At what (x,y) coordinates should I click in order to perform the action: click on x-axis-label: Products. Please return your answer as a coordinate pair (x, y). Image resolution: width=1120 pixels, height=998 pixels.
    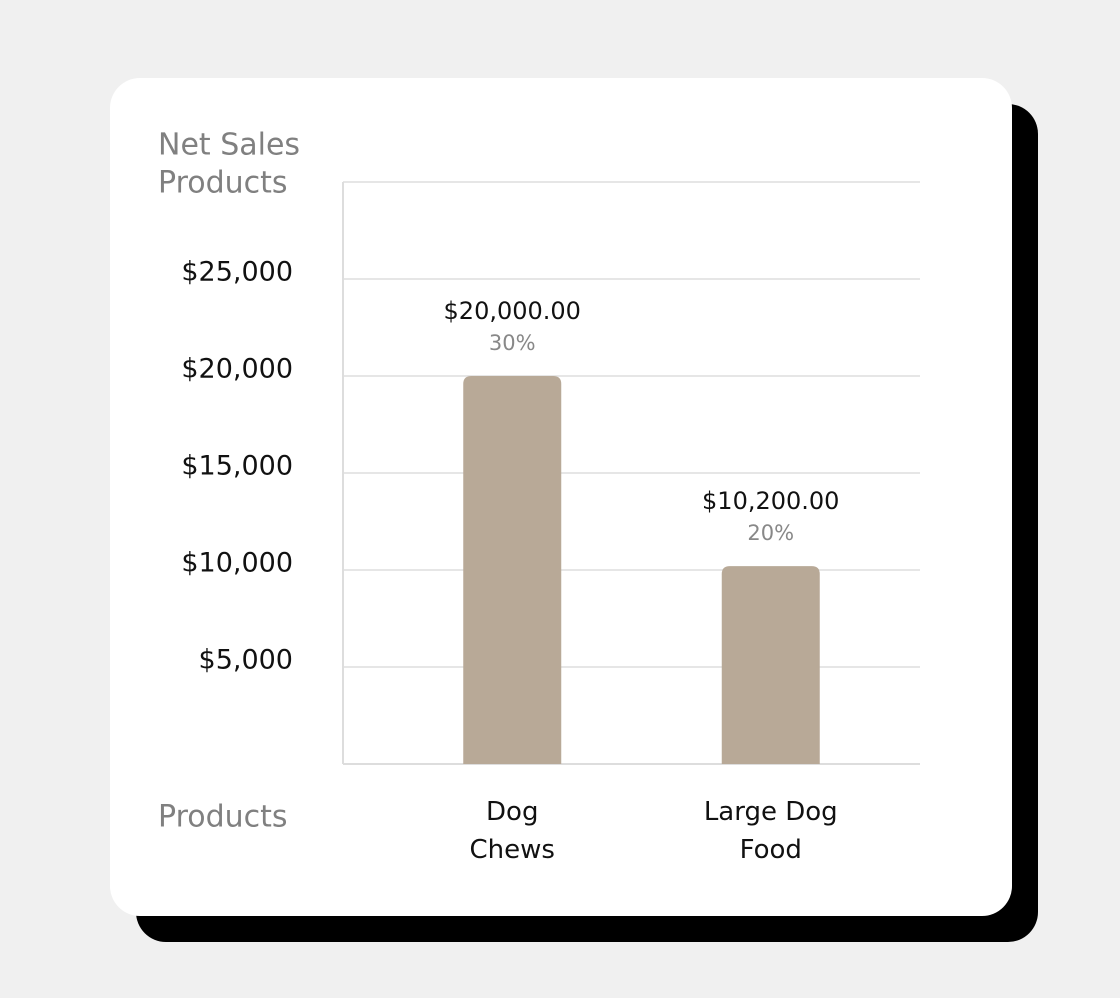
    Looking at the image, I should click on (223, 817).